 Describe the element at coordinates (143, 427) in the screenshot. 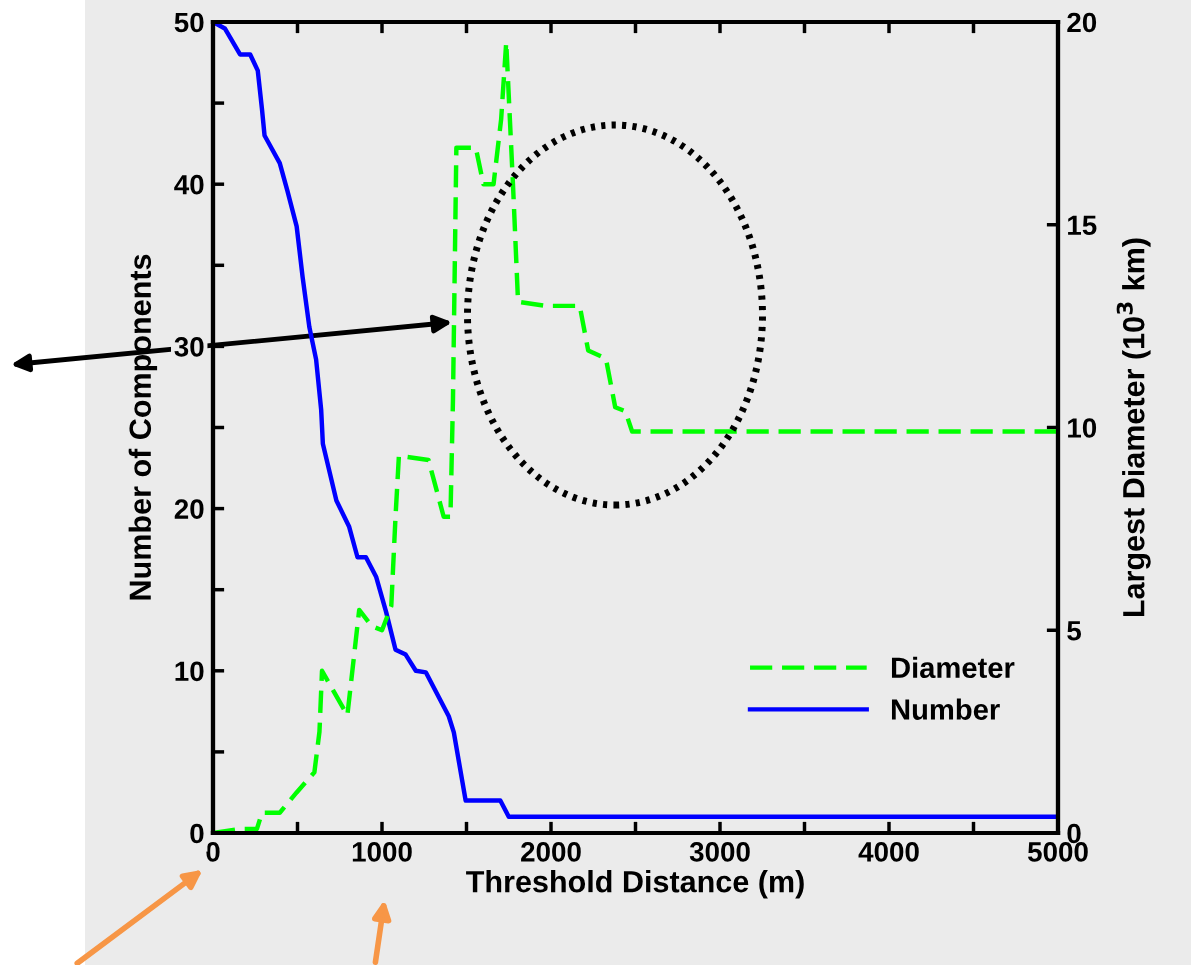

I see `y-axis-title: Number of Components` at that location.